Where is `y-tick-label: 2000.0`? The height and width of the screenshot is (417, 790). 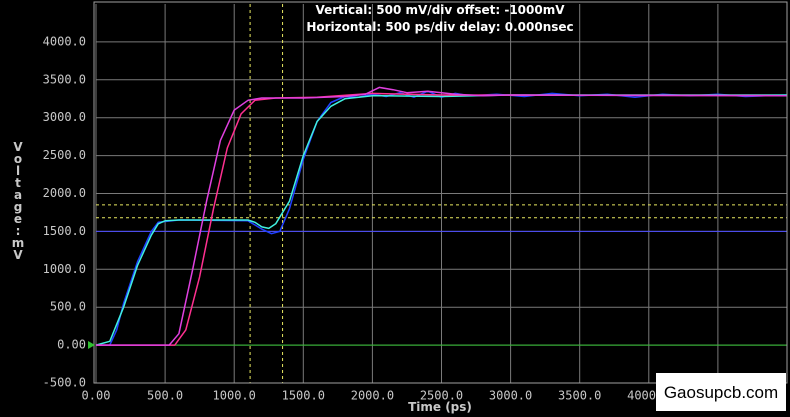
y-tick-label: 2000.0 is located at coordinates (64, 193).